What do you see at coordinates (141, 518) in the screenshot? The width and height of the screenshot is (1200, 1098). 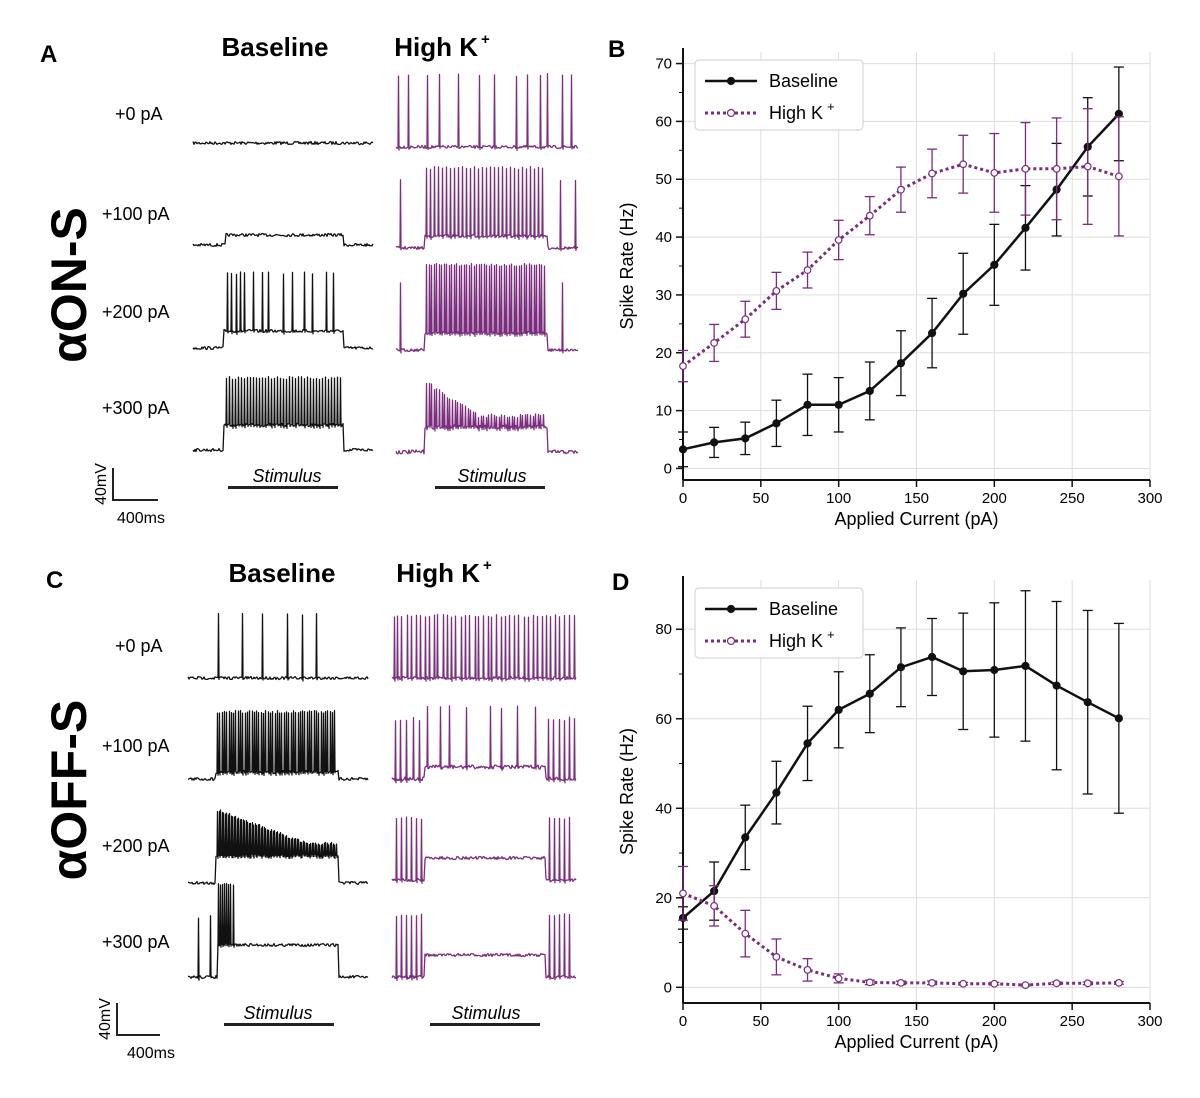 I see `a-scale-time: 400ms` at bounding box center [141, 518].